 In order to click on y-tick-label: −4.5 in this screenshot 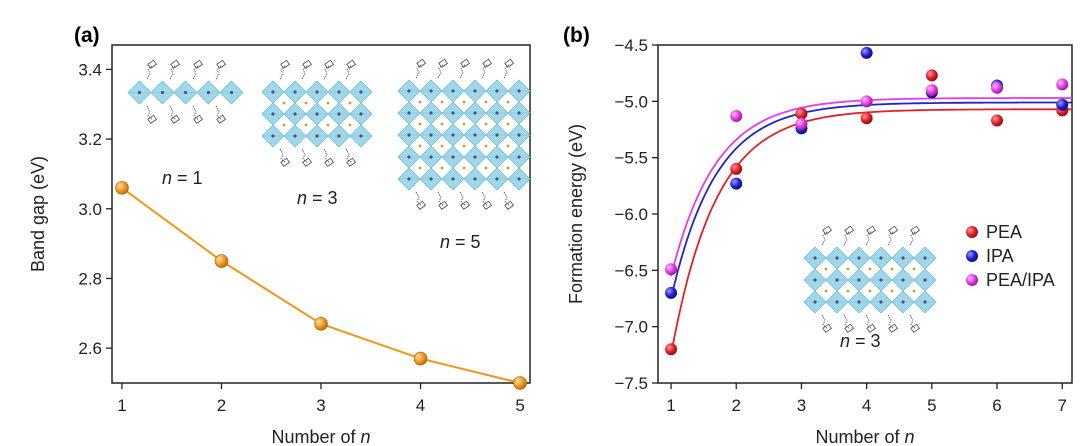, I will do `click(631, 45)`.